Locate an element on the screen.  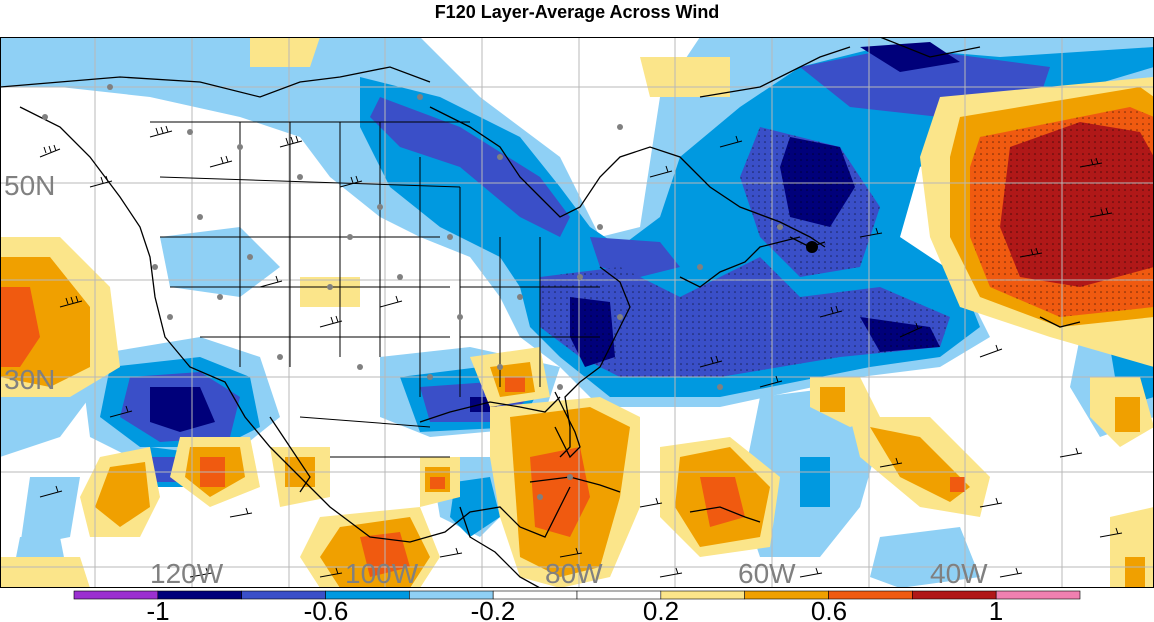
lon-label-120w: 120W is located at coordinates (187, 573).